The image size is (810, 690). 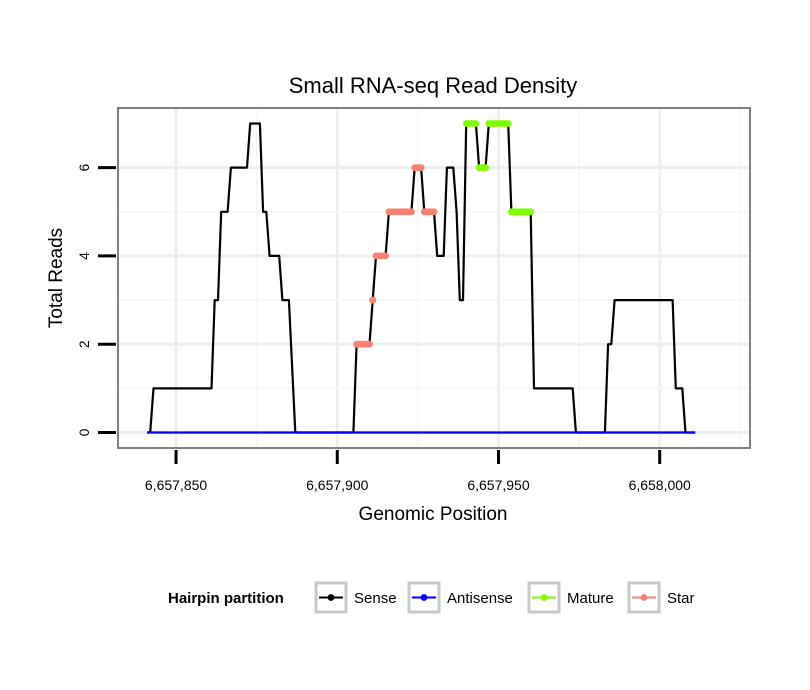 I want to click on legend-label-mature: Mature, so click(x=590, y=598).